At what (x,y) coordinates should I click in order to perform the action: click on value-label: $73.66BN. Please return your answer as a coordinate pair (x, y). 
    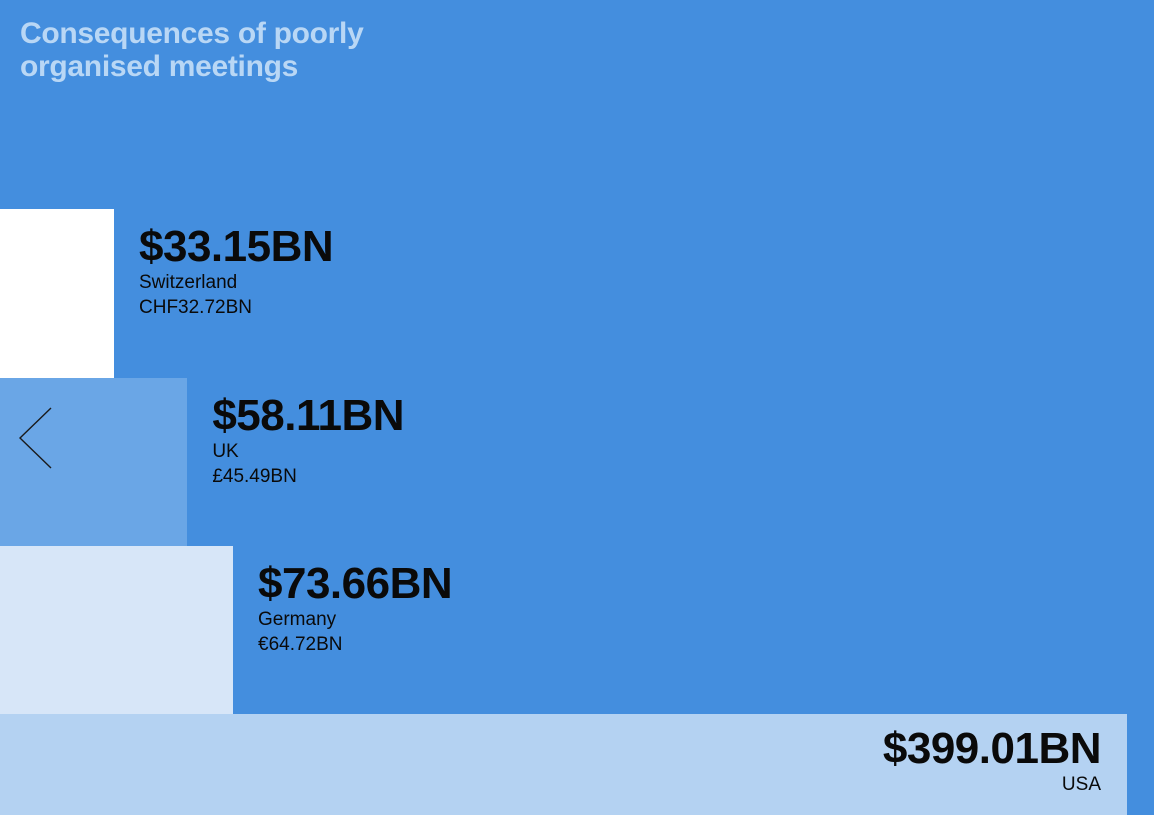
    Looking at the image, I should click on (355, 583).